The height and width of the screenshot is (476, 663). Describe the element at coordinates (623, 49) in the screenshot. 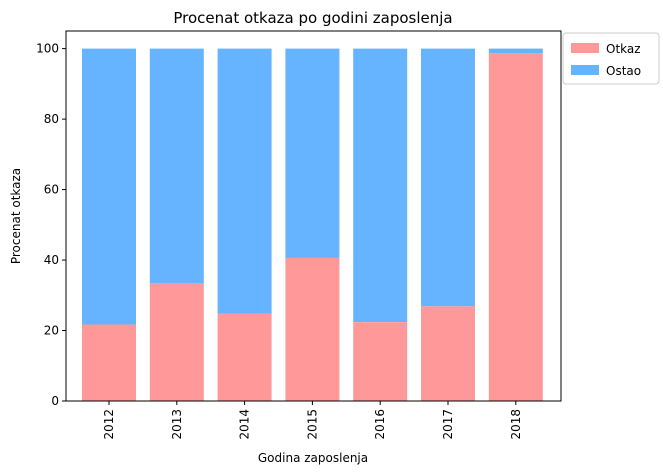

I see `legend-label-otkaz: Otkaz` at that location.